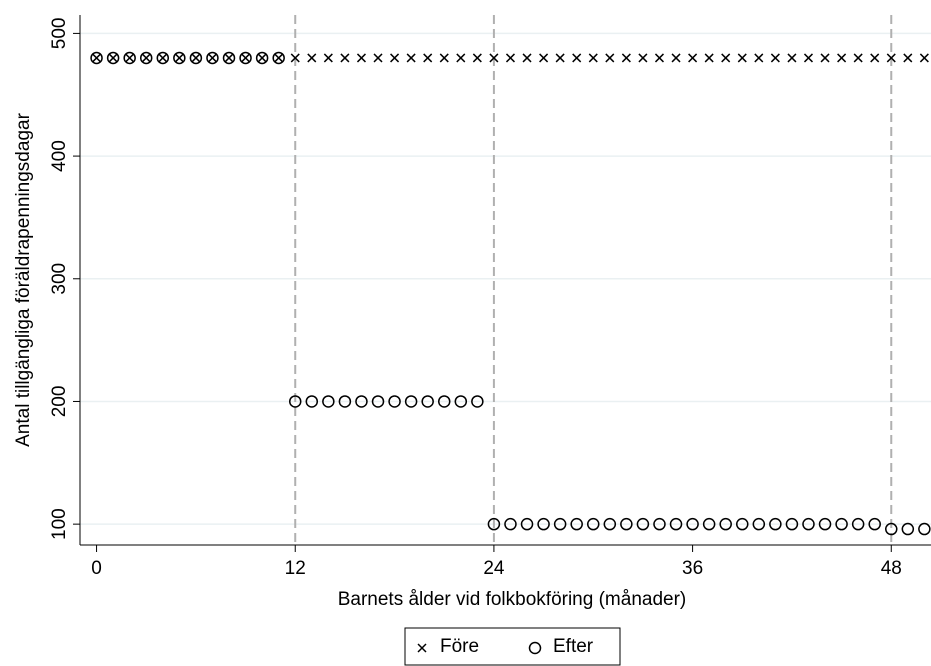 This screenshot has height=666, width=931. I want to click on x-tick-label: 0, so click(96, 568).